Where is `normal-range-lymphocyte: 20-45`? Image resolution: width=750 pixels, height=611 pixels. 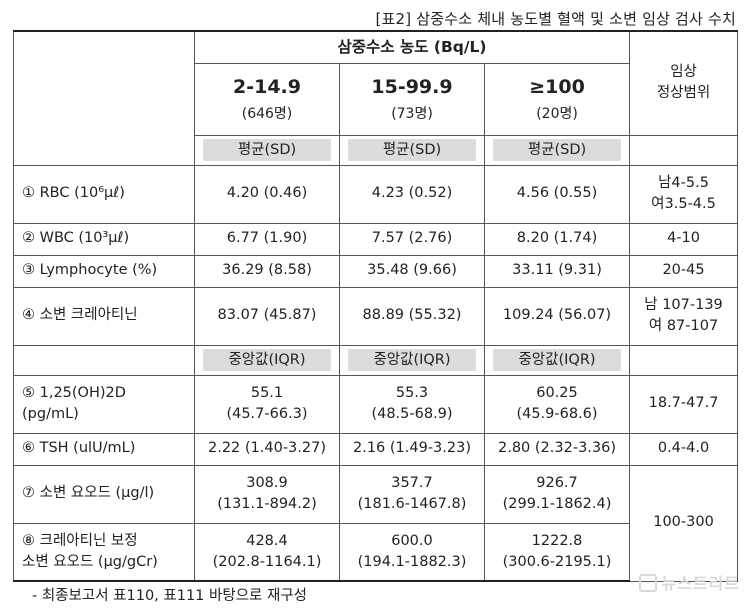 normal-range-lymphocyte: 20-45 is located at coordinates (684, 271).